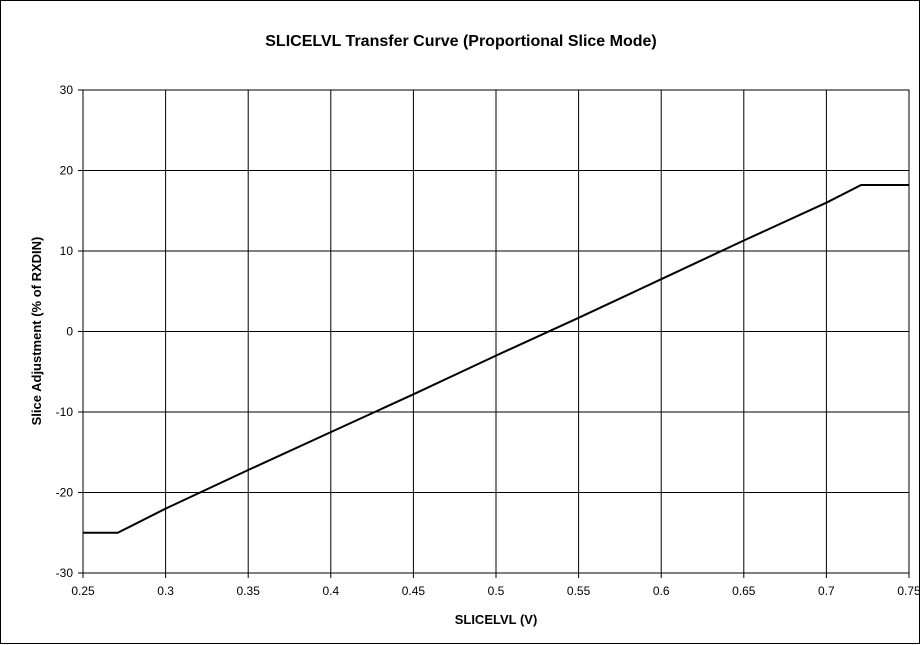  Describe the element at coordinates (165, 591) in the screenshot. I see `x-tick-label: 0.3` at that location.